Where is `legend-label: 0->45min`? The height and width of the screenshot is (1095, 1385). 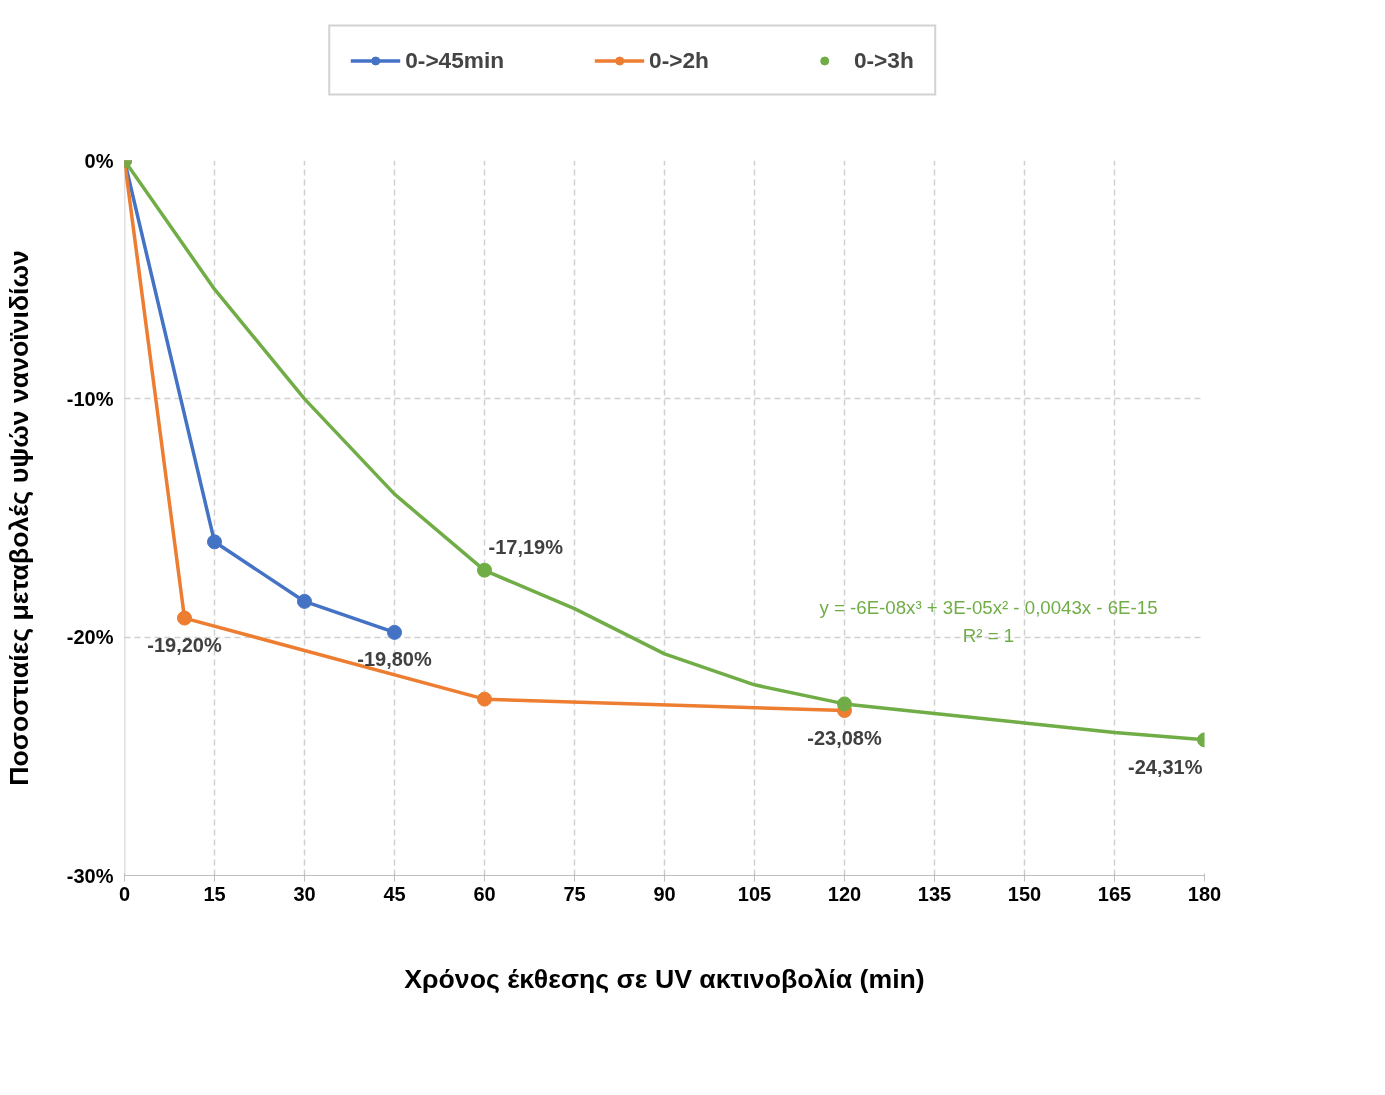
legend-label: 0->45min is located at coordinates (455, 60).